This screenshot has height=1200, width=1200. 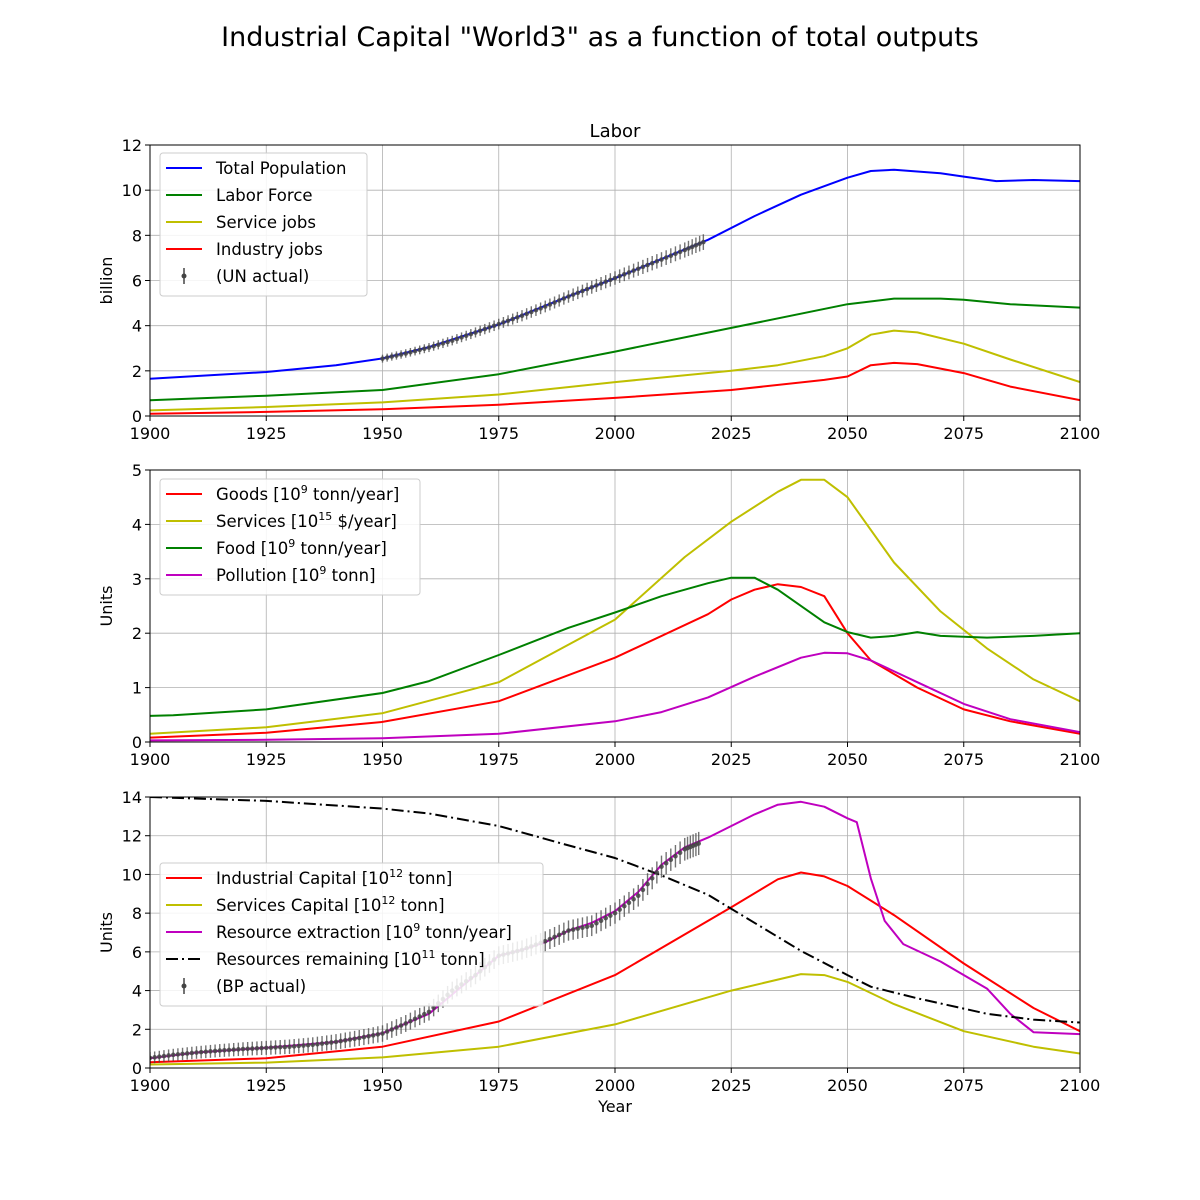 What do you see at coordinates (264, 195) in the screenshot?
I see `legend-label: Labor Force` at bounding box center [264, 195].